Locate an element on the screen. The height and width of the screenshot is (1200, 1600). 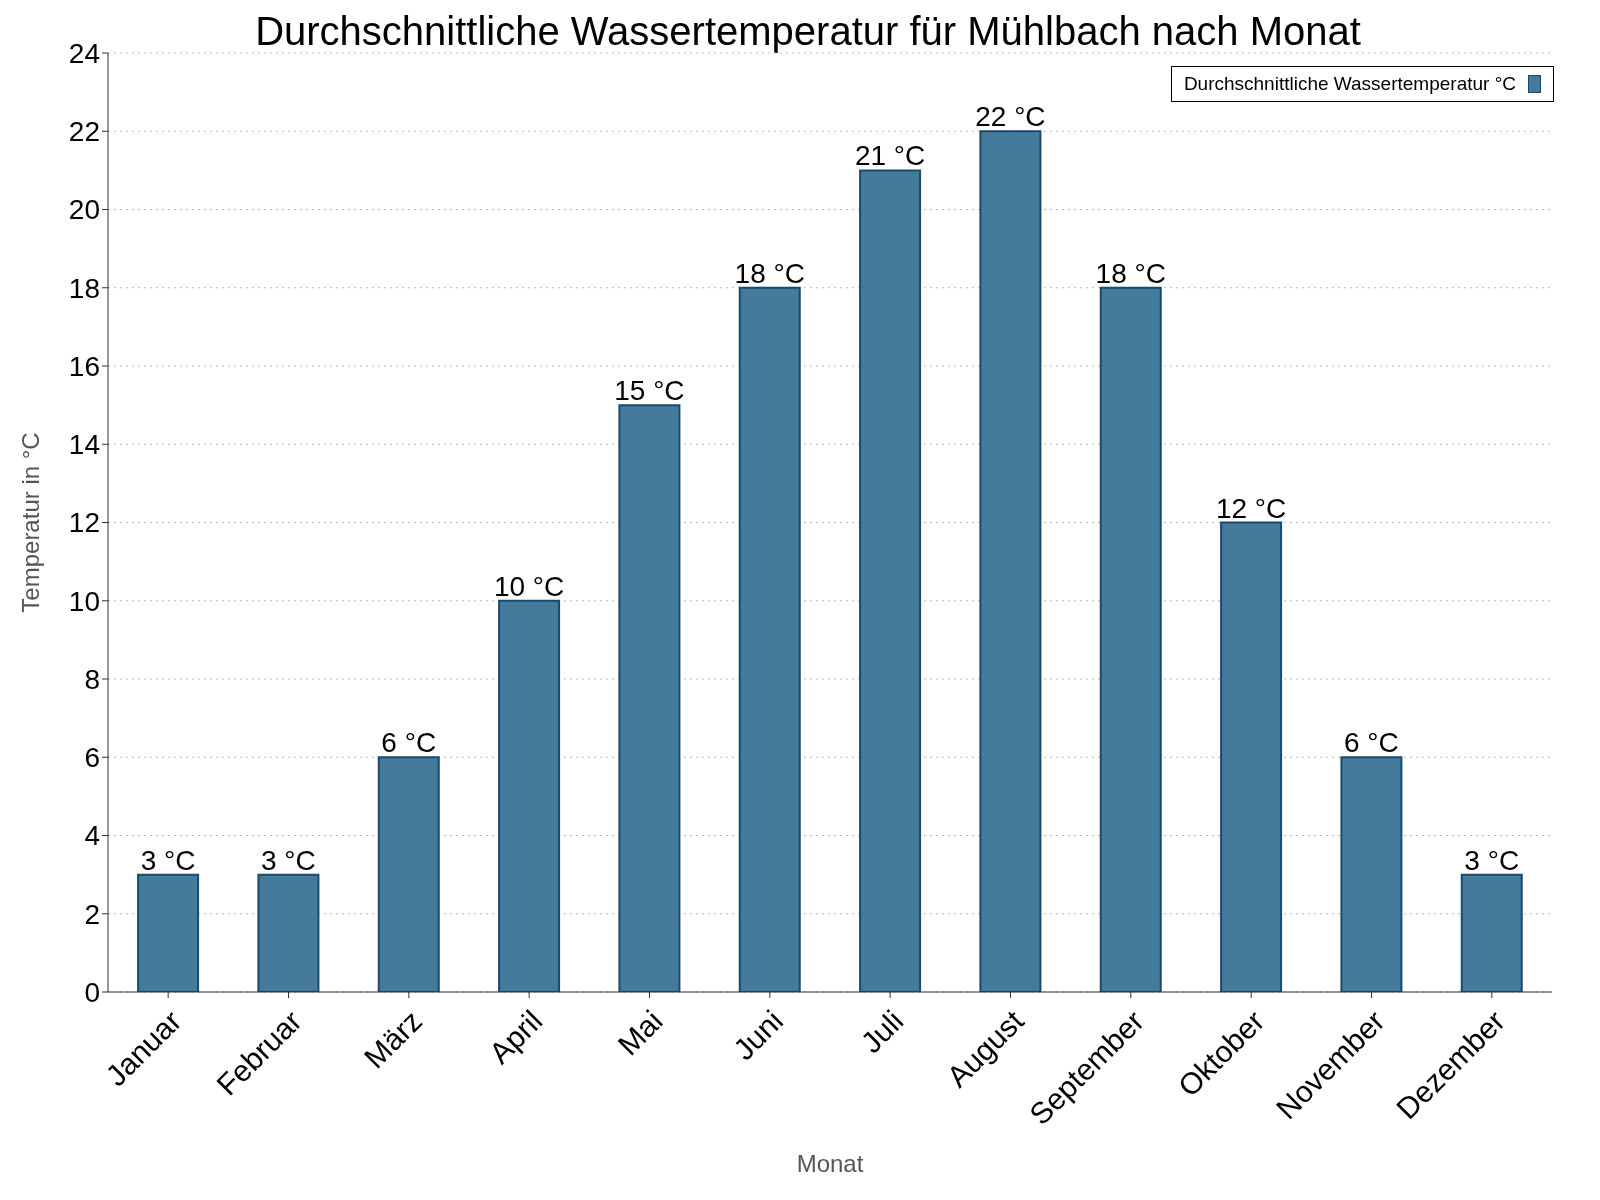
data-label: 21 °C is located at coordinates (890, 156).